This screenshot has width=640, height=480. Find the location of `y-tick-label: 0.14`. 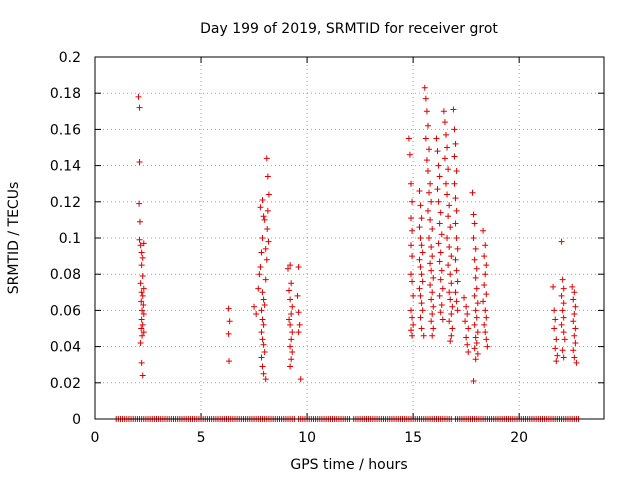

y-tick-label: 0.14 is located at coordinates (65, 167).